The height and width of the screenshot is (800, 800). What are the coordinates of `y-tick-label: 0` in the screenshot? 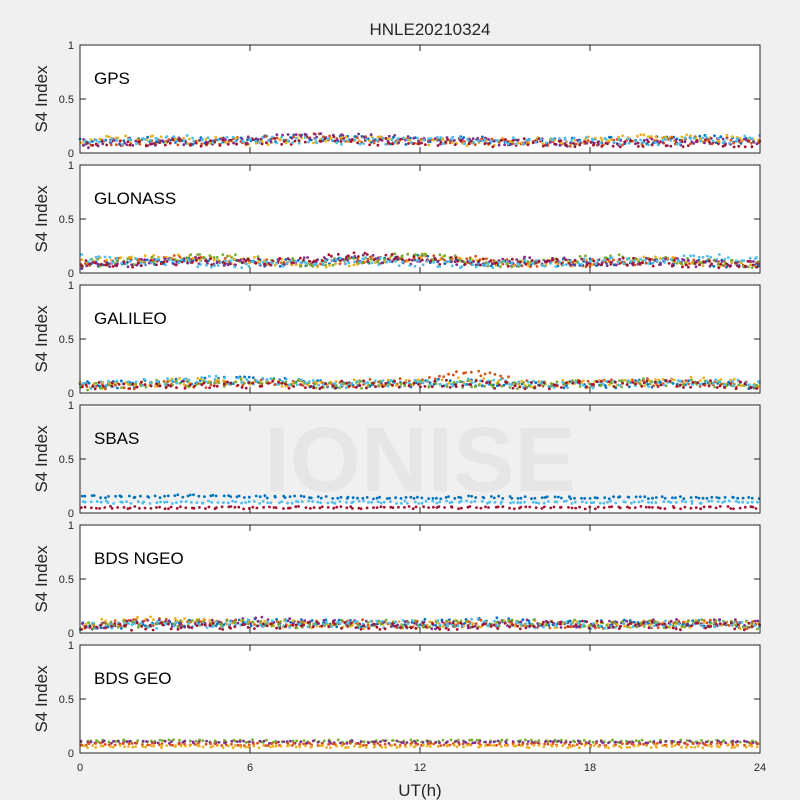 It's located at (71, 514).